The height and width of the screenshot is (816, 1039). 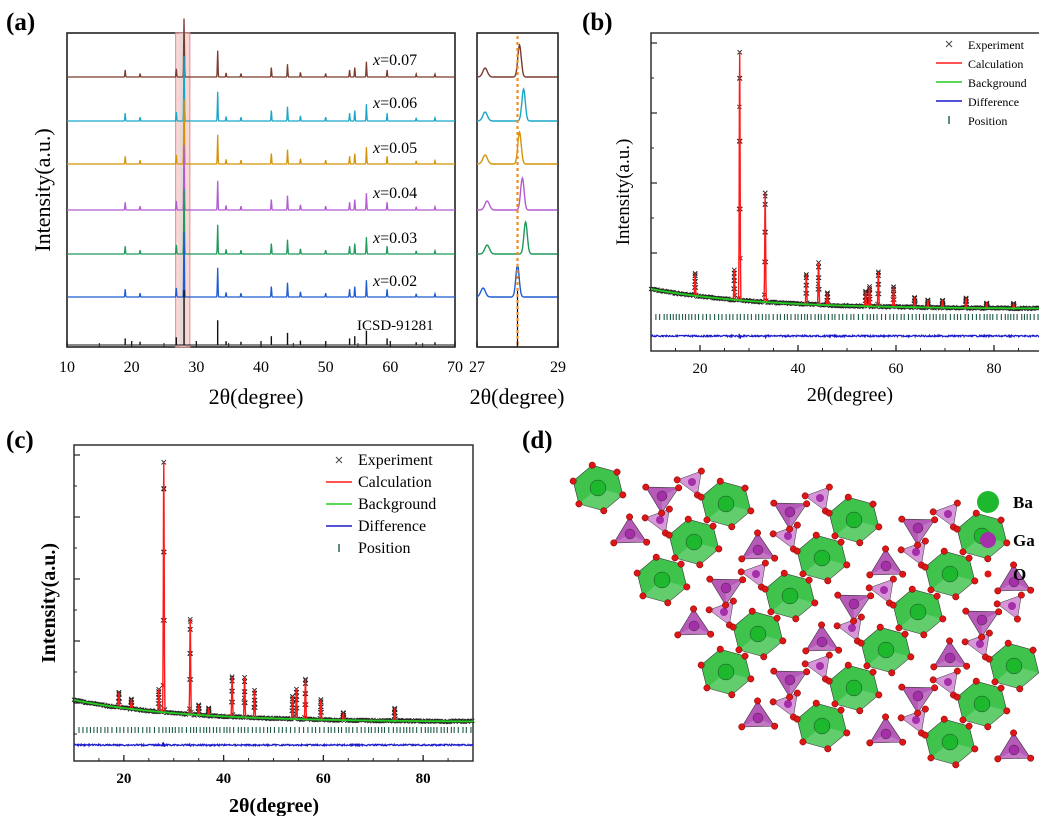 I want to click on legend-swatch-ba, so click(x=988, y=502).